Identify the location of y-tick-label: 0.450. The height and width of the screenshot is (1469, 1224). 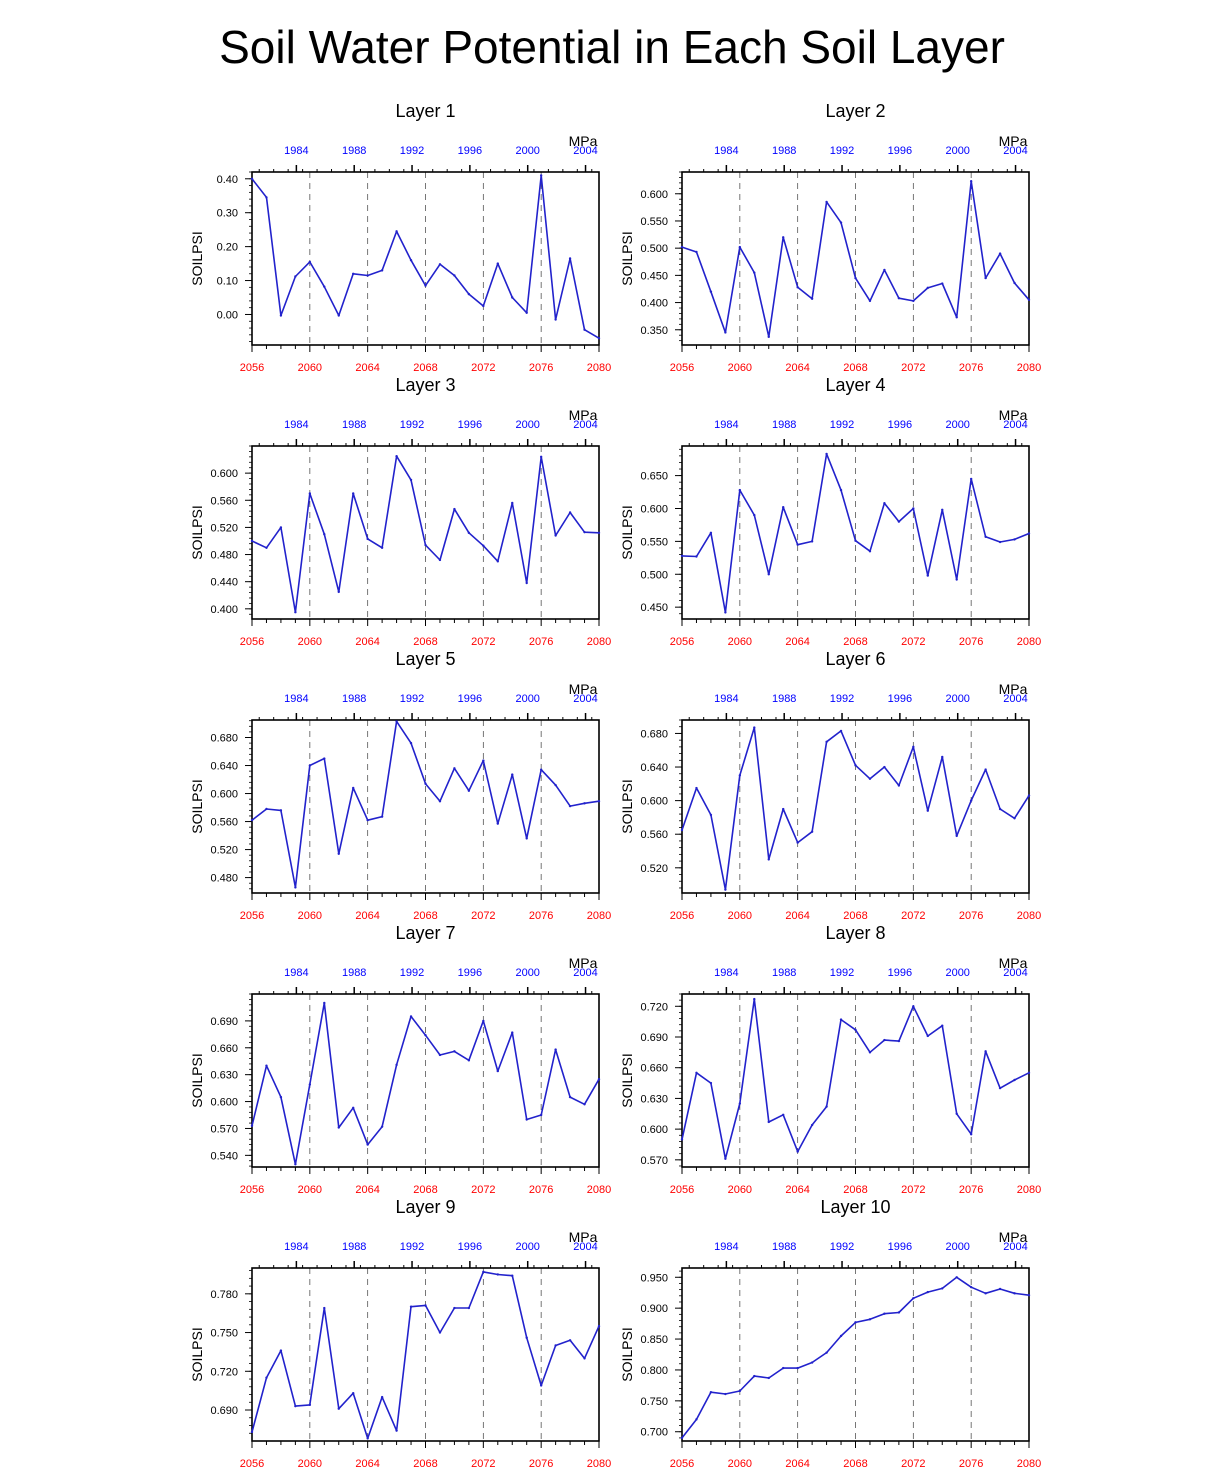
(654, 608).